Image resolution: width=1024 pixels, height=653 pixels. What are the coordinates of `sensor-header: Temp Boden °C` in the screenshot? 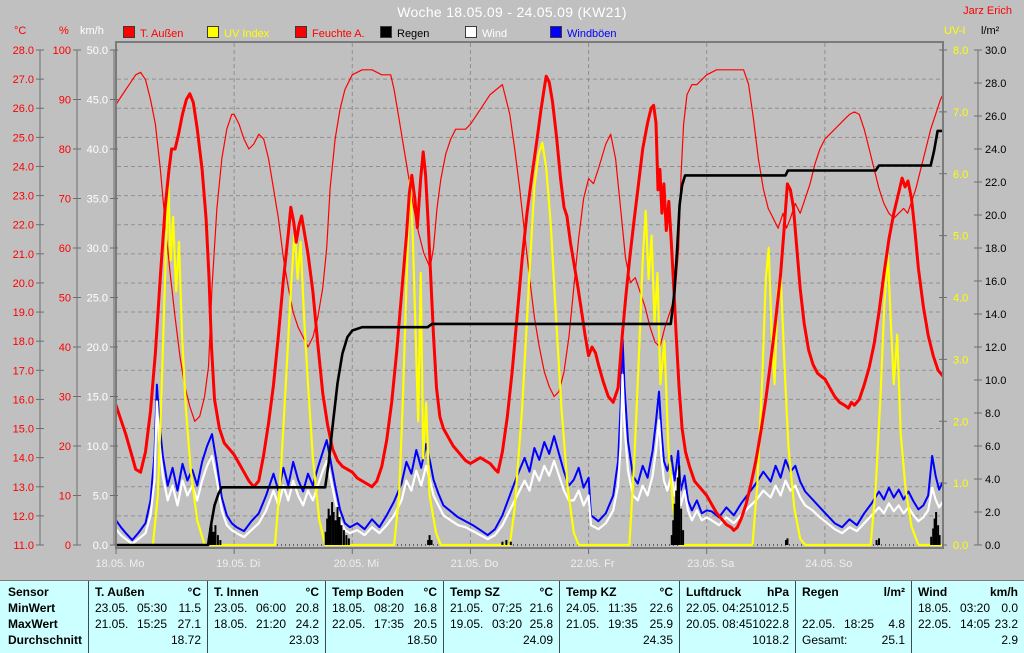 It's located at (384, 592).